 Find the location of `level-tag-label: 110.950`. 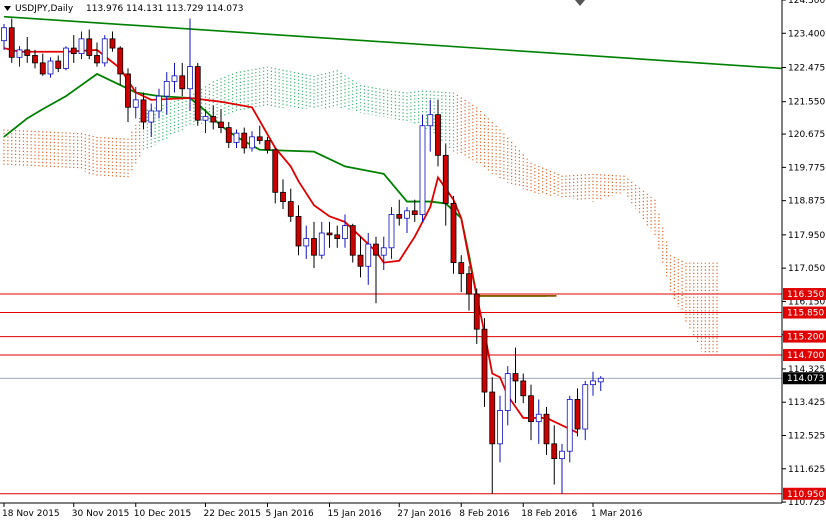

level-tag-label: 110.950 is located at coordinates (805, 495).